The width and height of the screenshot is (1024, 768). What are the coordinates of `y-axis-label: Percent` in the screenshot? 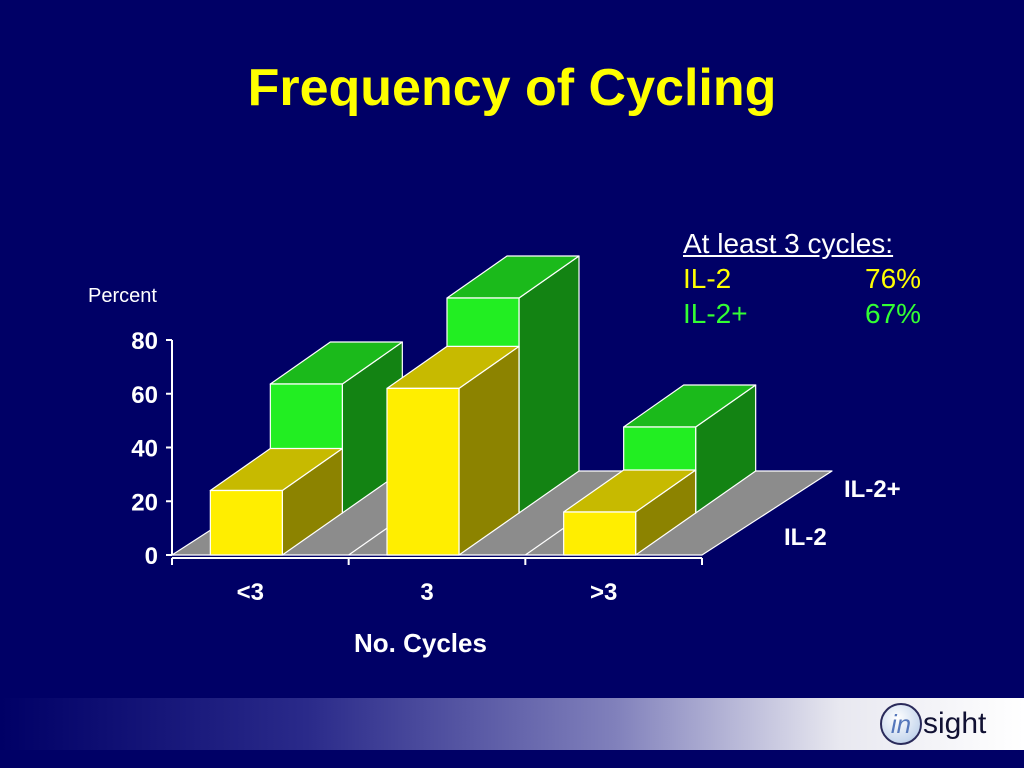 It's located at (122, 296).